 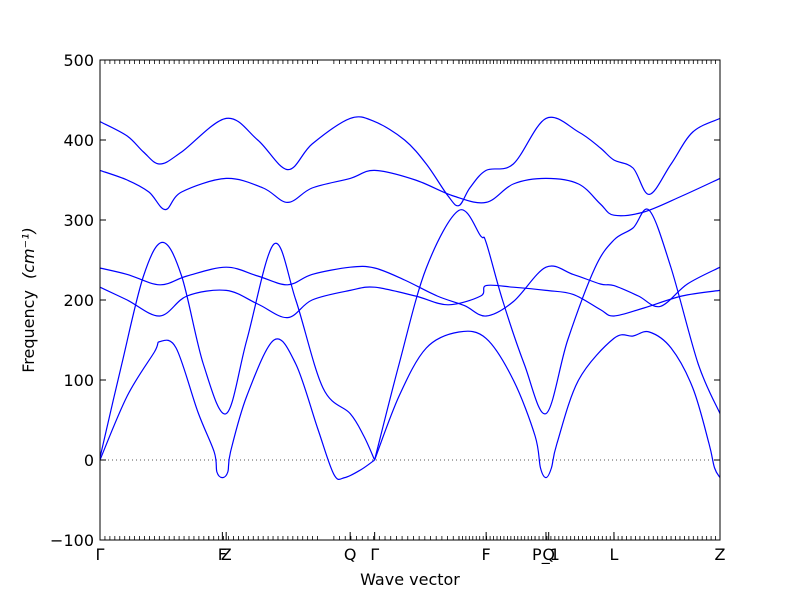 I want to click on x-axis-label: Wave vector, so click(x=410, y=579).